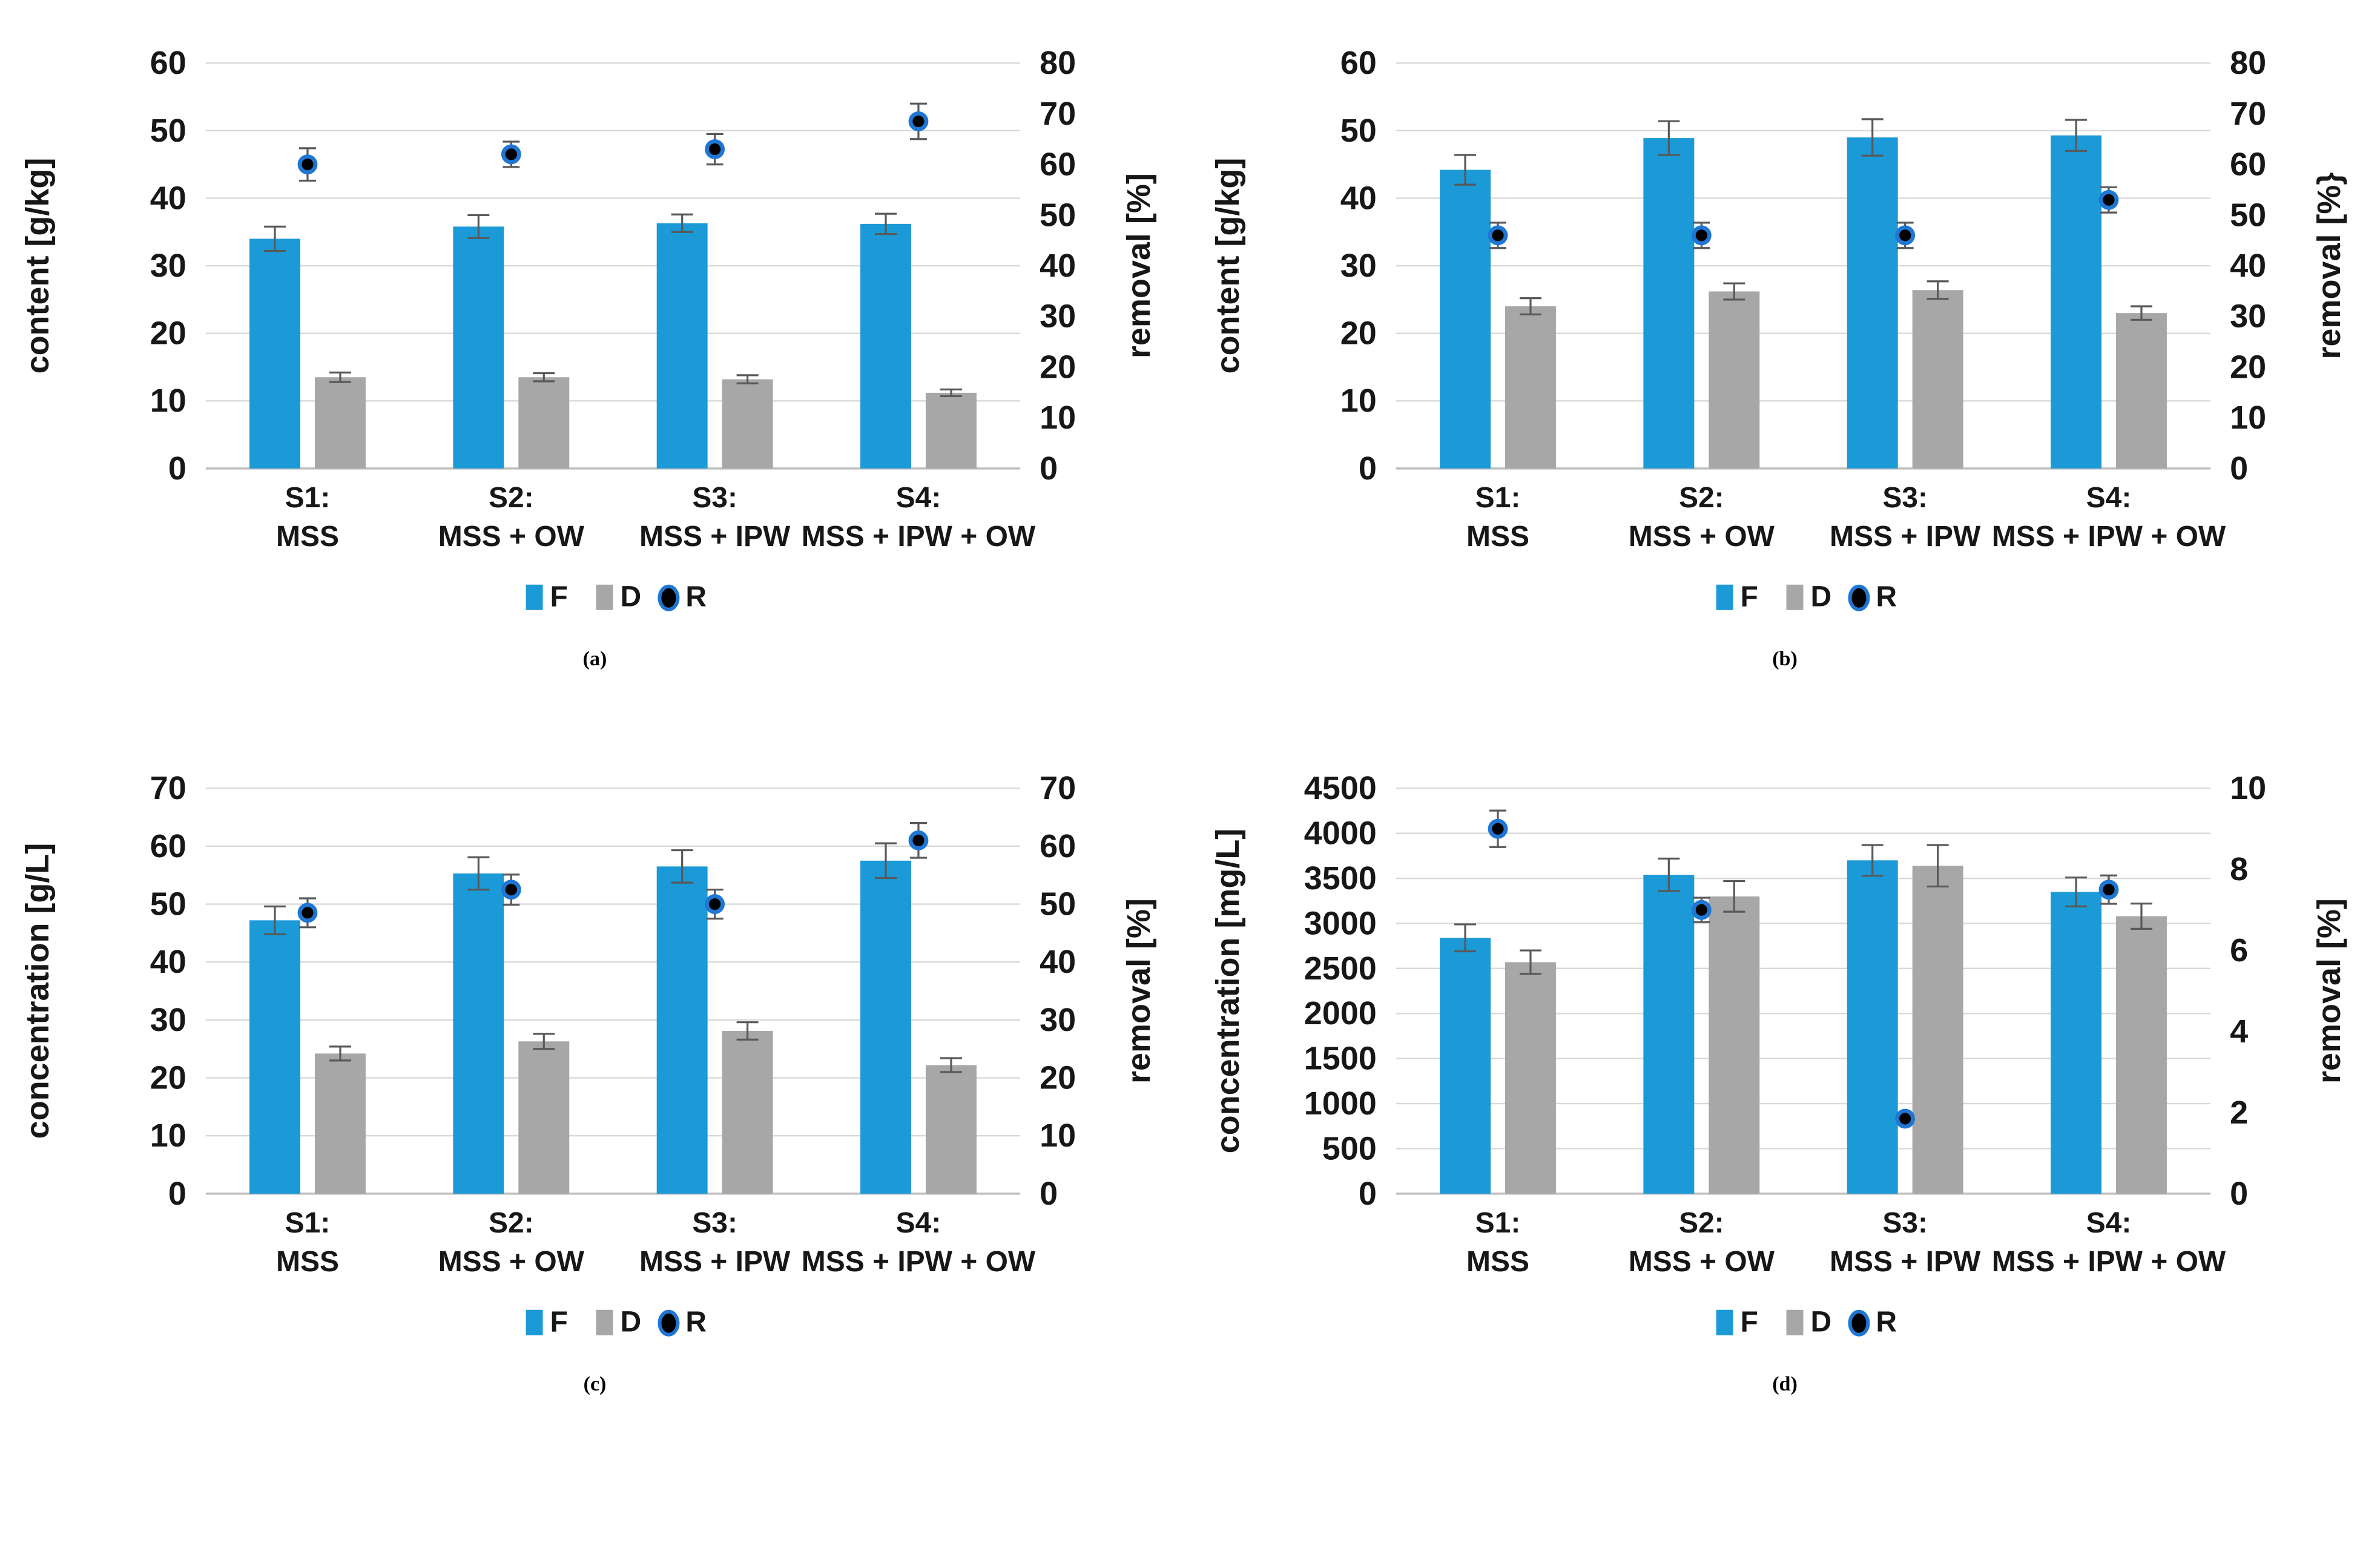  I want to click on right-axis-tick-label: 60, so click(2248, 164).